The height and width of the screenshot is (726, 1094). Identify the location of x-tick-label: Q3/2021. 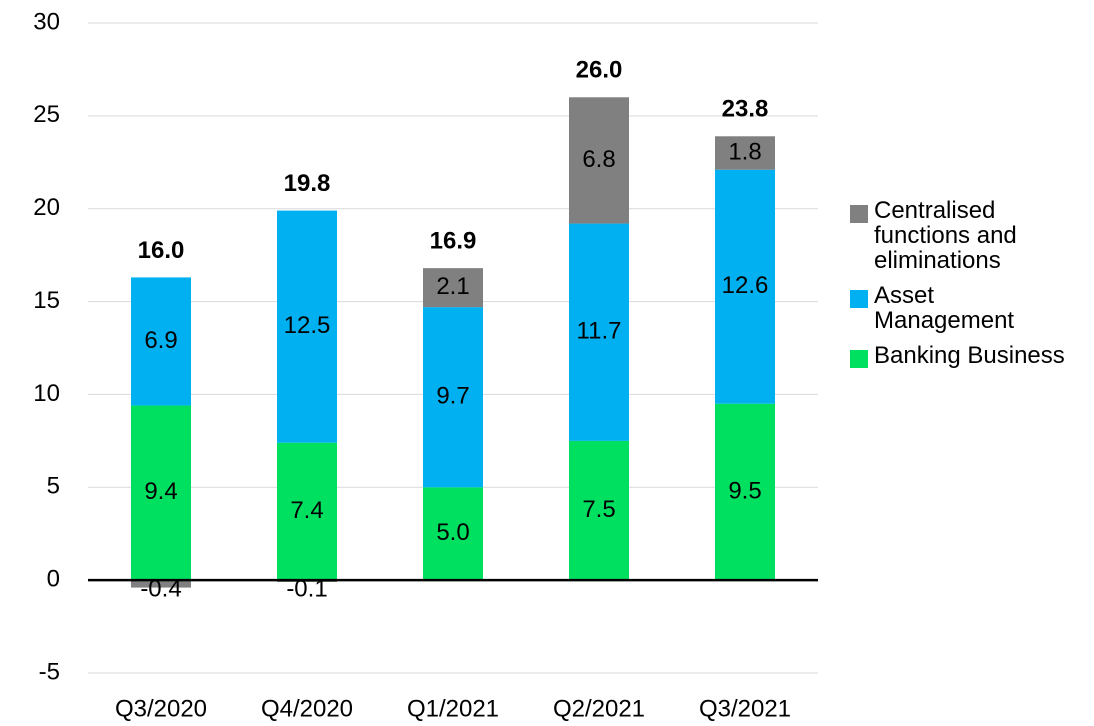
(745, 708).